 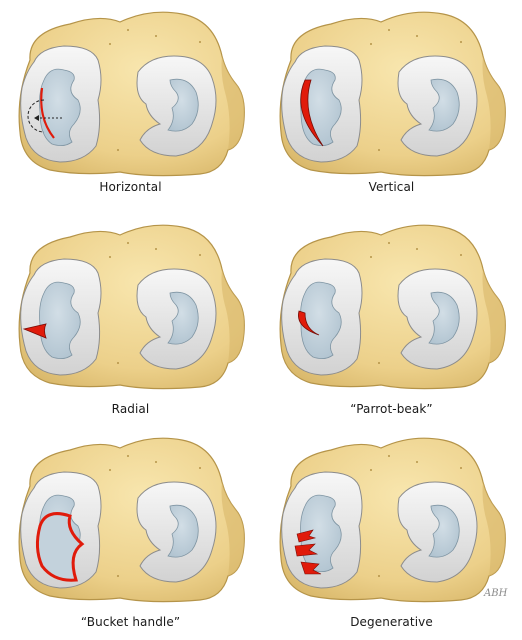 What do you see at coordinates (44, 113) in the screenshot?
I see `horizontal-tear` at bounding box center [44, 113].